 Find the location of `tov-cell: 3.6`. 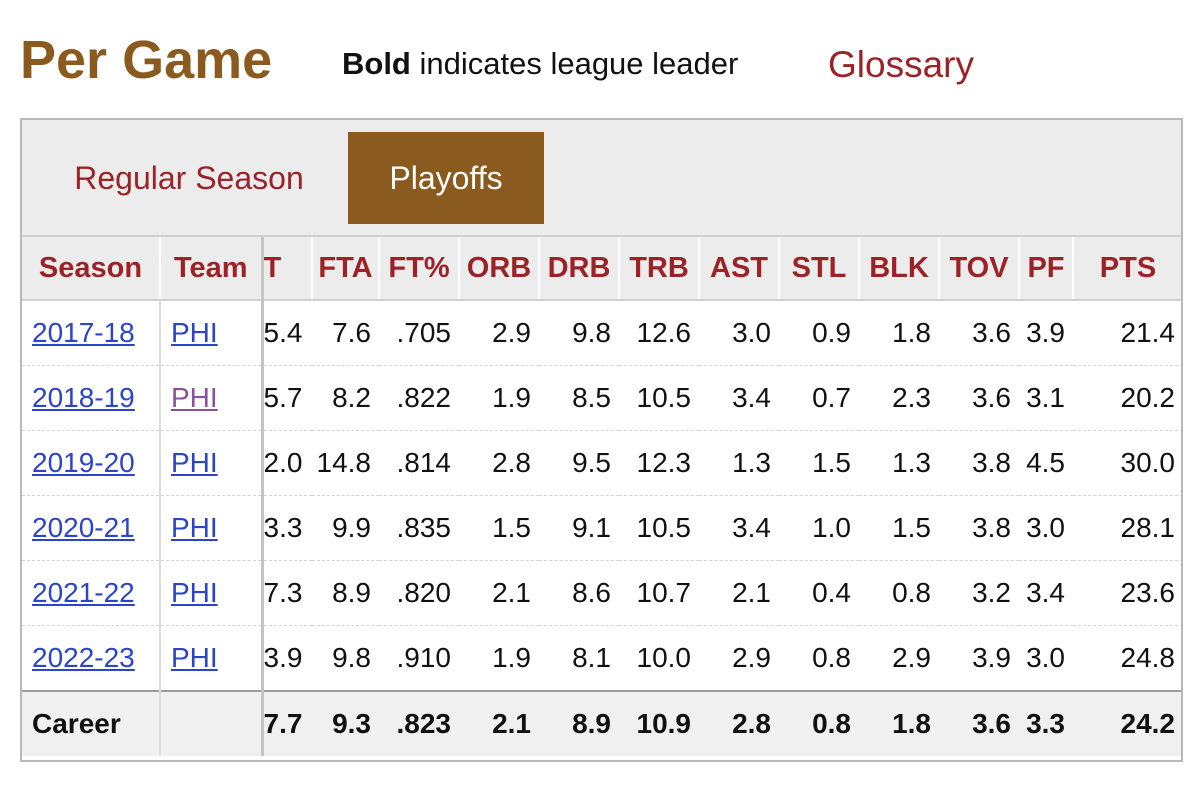

tov-cell: 3.6 is located at coordinates (979, 398).